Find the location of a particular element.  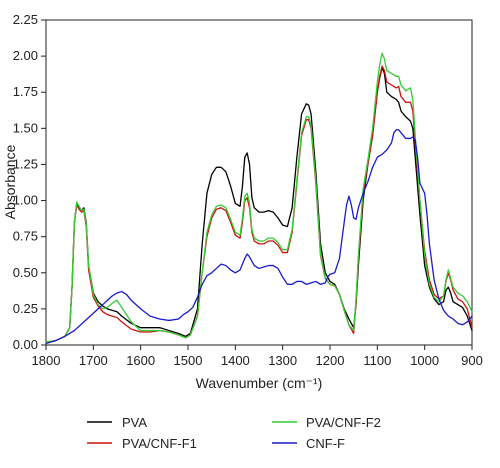

y-tick-label: 2.25 is located at coordinates (25, 19).